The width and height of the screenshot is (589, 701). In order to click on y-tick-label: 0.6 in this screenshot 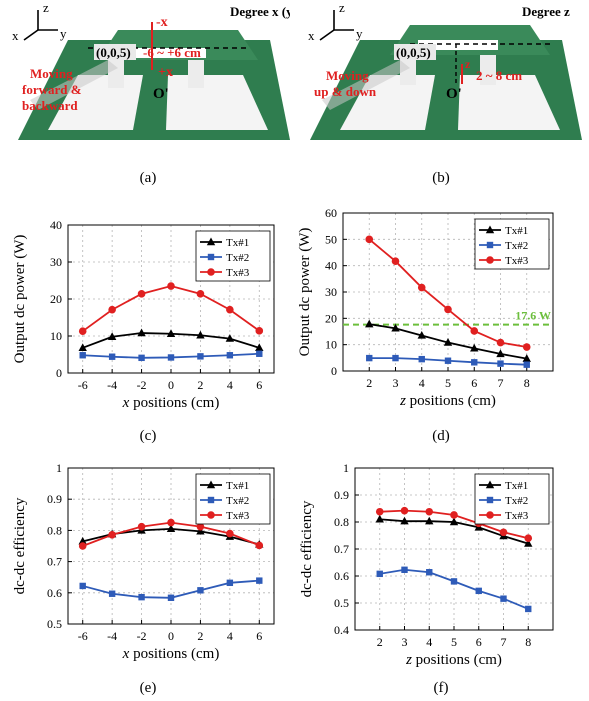, I will do `click(341, 576)`.